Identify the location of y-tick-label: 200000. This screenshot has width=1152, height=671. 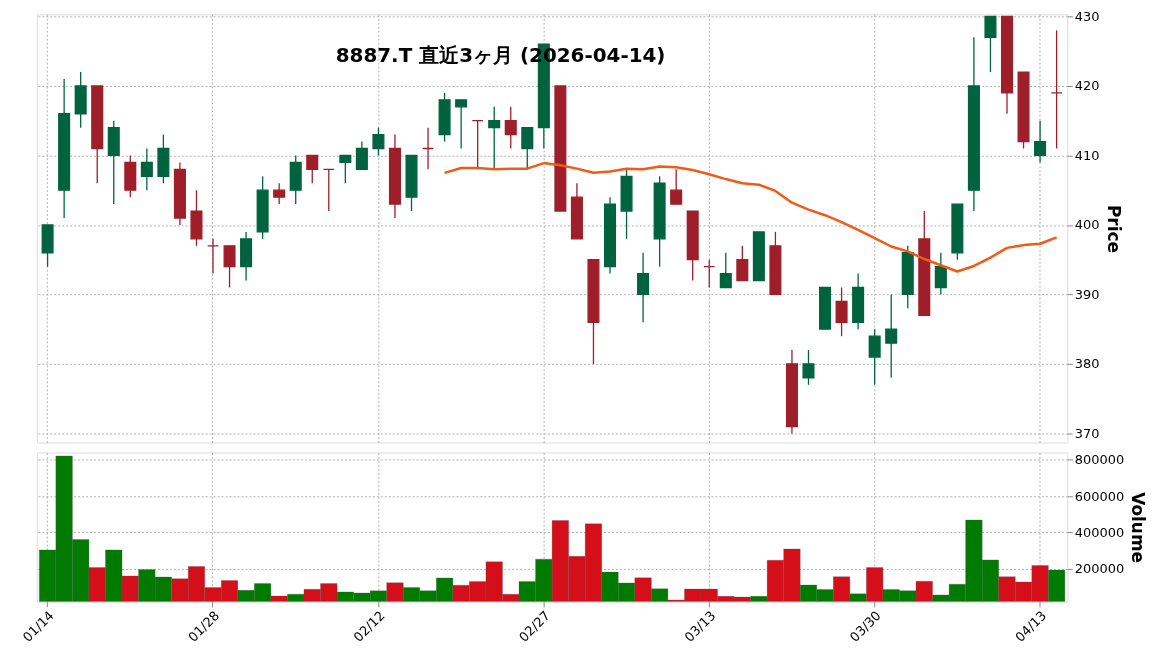
(1099, 569).